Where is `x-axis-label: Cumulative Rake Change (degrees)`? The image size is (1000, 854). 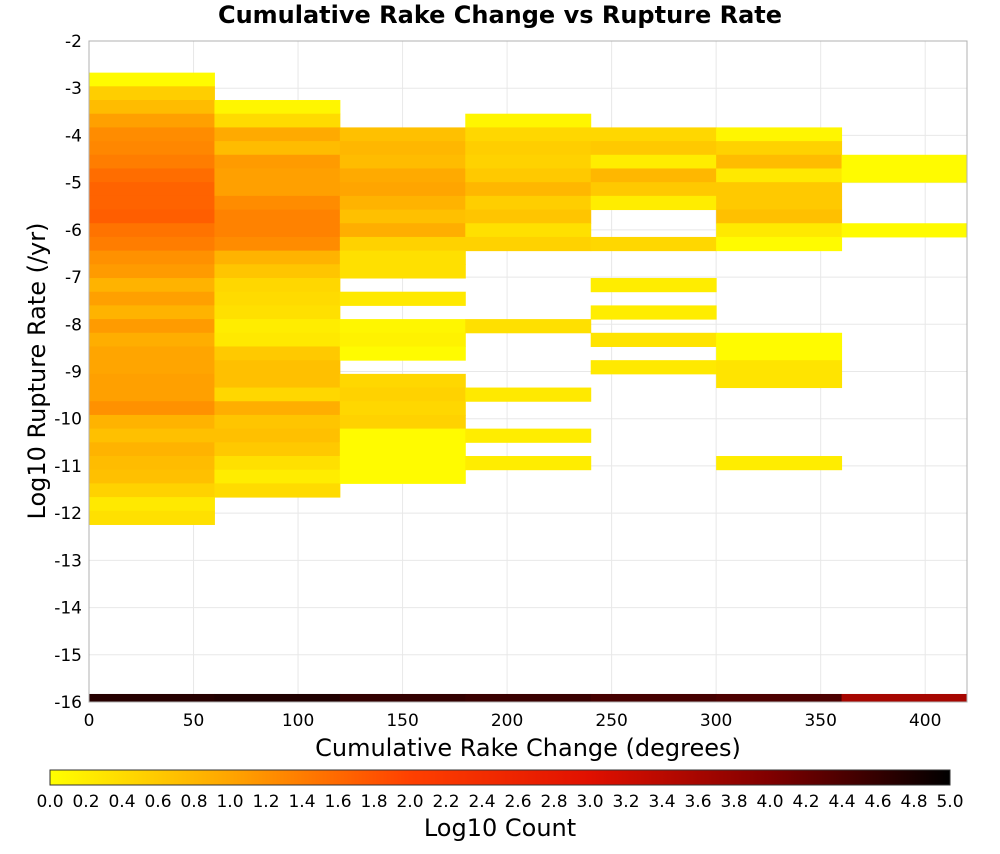 x-axis-label: Cumulative Rake Change (degrees) is located at coordinates (528, 748).